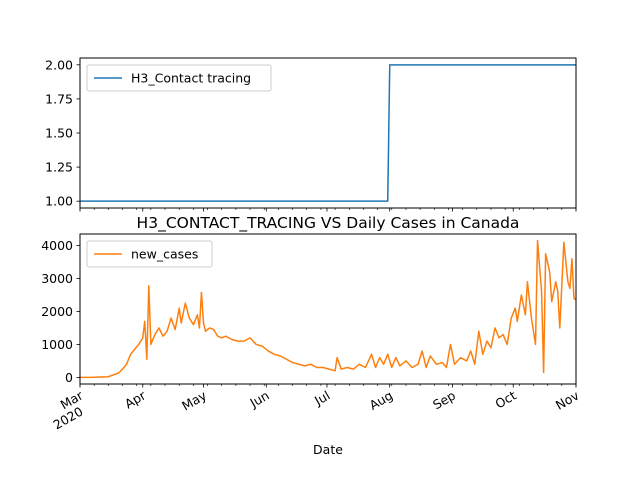 This screenshot has width=640, height=480. I want to click on bottom-y-tick-label: 4000, so click(57, 245).